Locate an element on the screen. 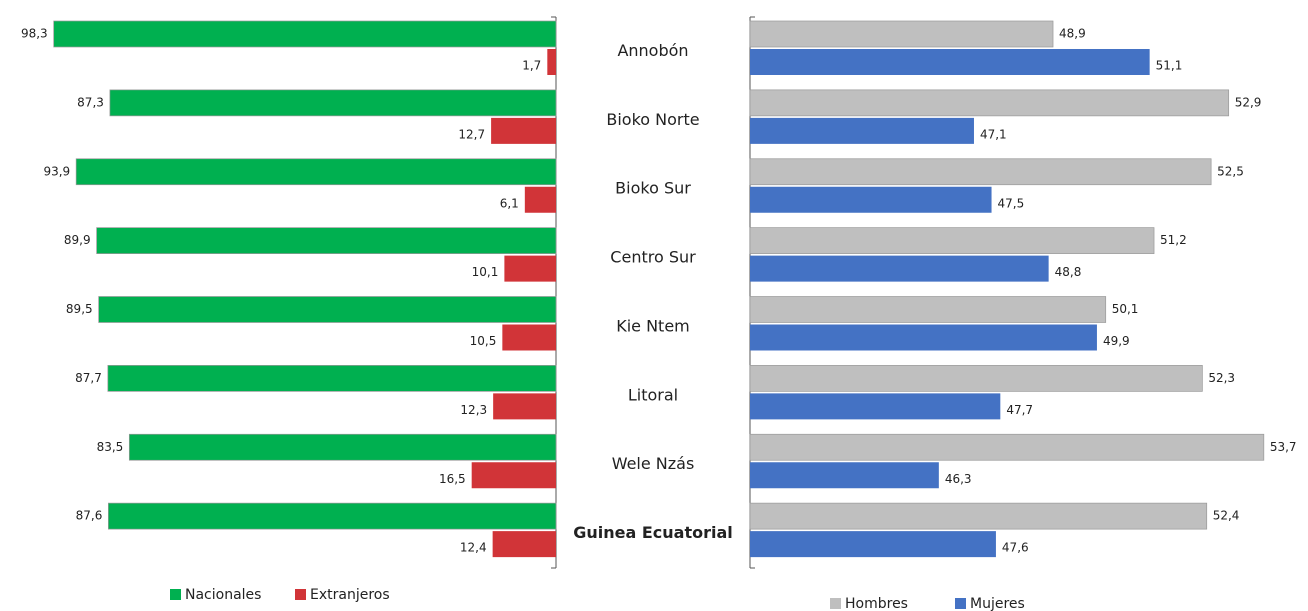 The image size is (1308, 611). data-label: 93,9 is located at coordinates (56, 171).